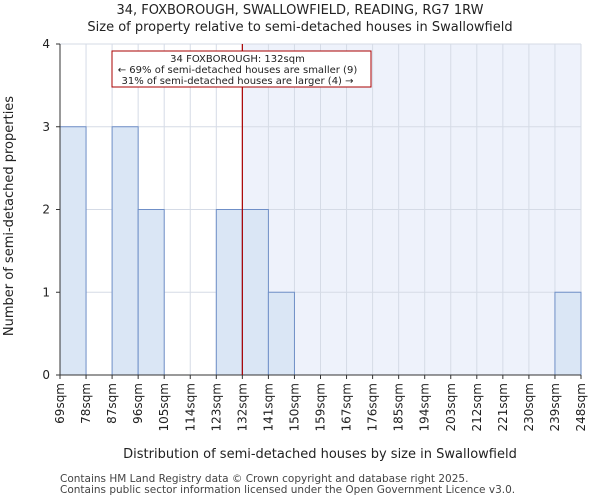  I want to click on y-tick-label: 0, so click(46, 375).